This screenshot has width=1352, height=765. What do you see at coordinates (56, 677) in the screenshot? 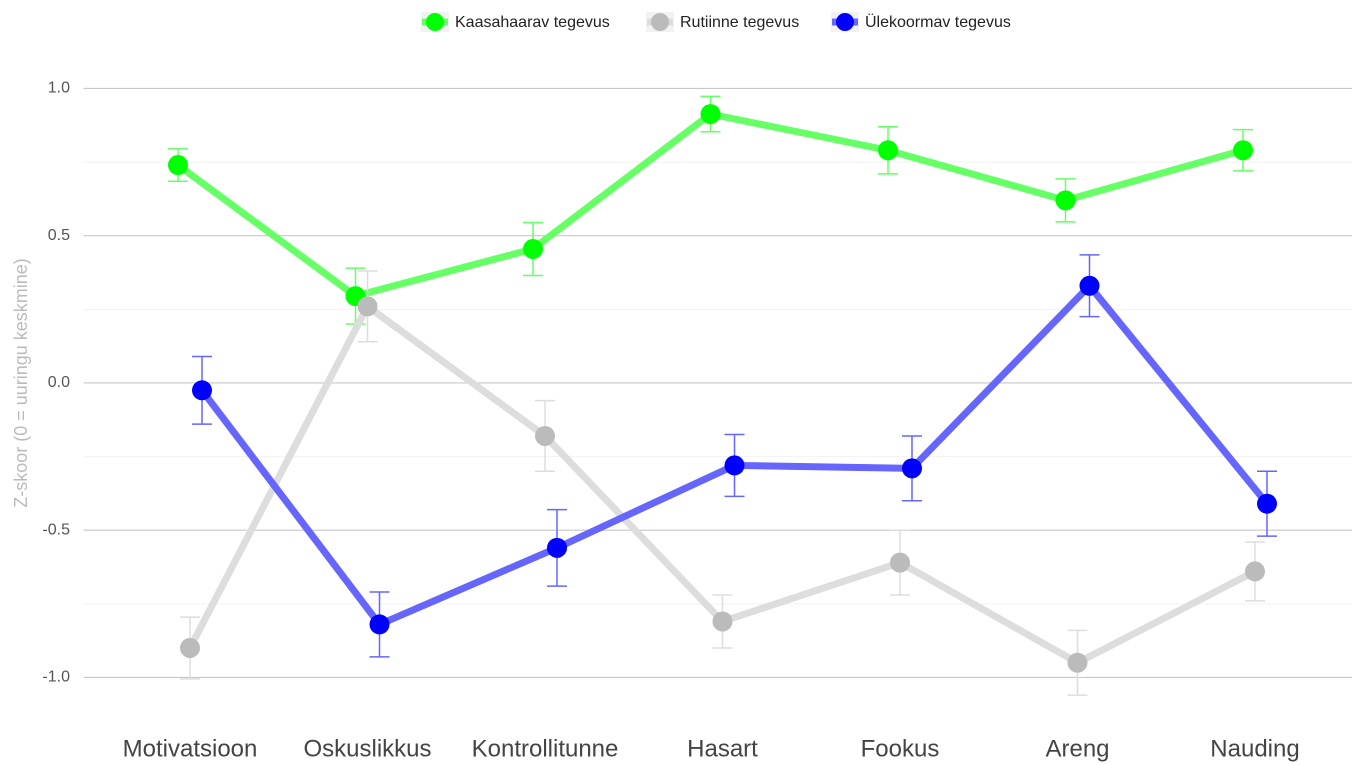
I see `y-tick-label: -1.0` at bounding box center [56, 677].